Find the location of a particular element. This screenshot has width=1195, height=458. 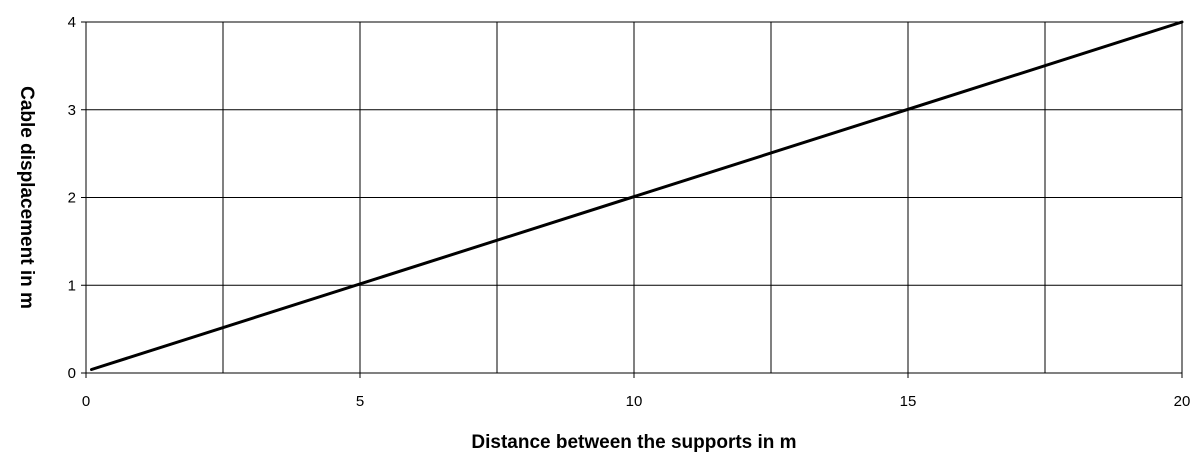

y-tick-label: 3 is located at coordinates (72, 110).